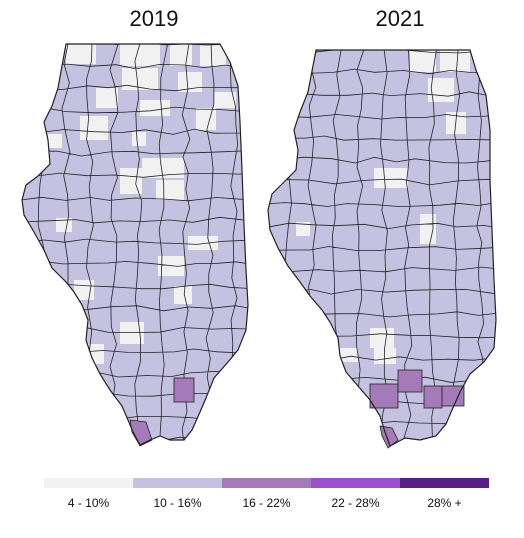  Describe the element at coordinates (177, 503) in the screenshot. I see `legend-label-1: 10 - 16%` at that location.